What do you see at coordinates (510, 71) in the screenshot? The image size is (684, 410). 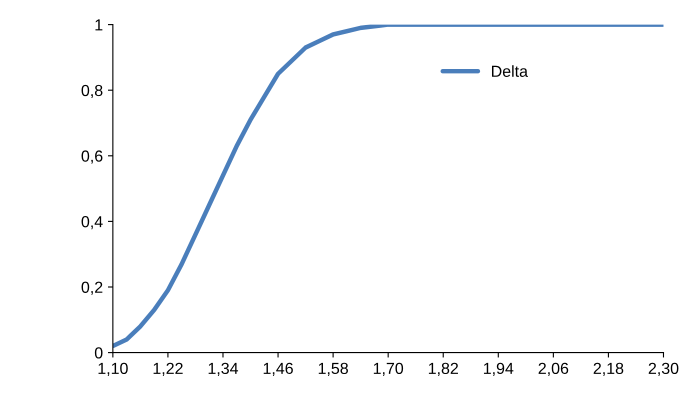 I see `legend-label: Delta` at bounding box center [510, 71].